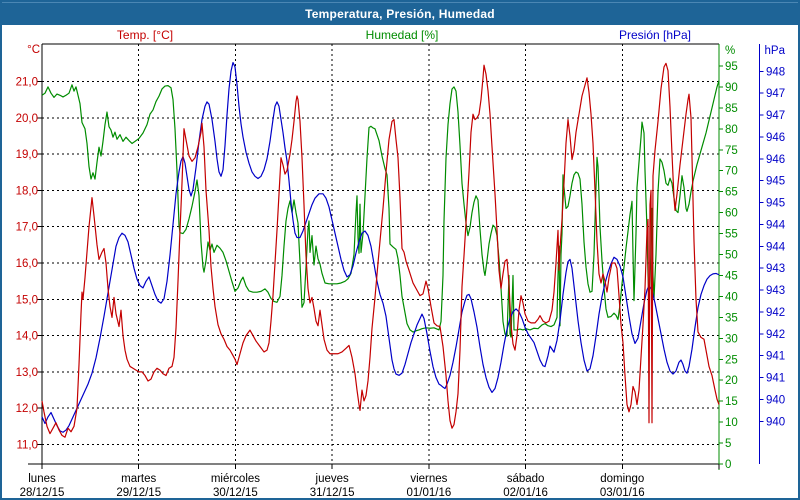 The width and height of the screenshot is (800, 500). I want to click on svg-text: 80, so click(731, 130).